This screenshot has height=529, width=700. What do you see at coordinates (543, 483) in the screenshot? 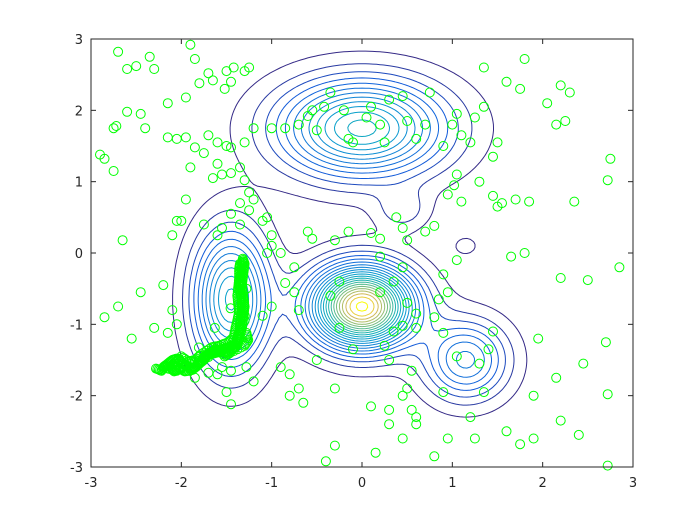
I see `x-tick-label: 2` at bounding box center [543, 483].